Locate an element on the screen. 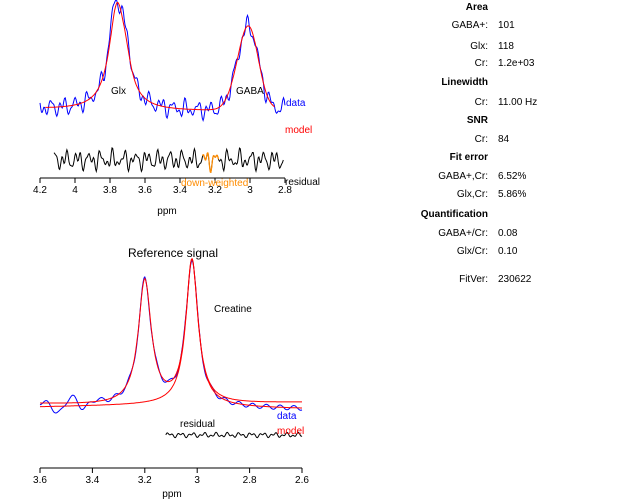 The width and height of the screenshot is (617, 500). fit-error-heading: Fit error is located at coordinates (468, 157).